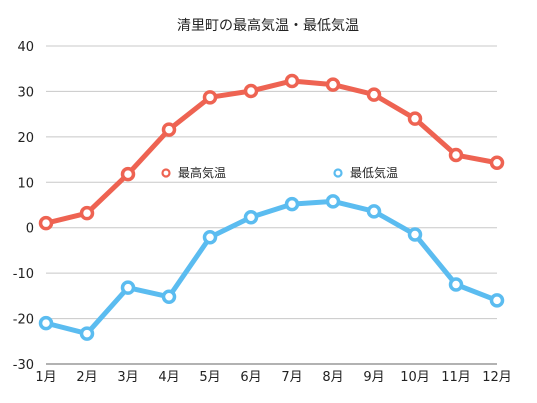 The image size is (537, 403). What do you see at coordinates (25, 92) in the screenshot?
I see `y-tick-label: 30` at bounding box center [25, 92].